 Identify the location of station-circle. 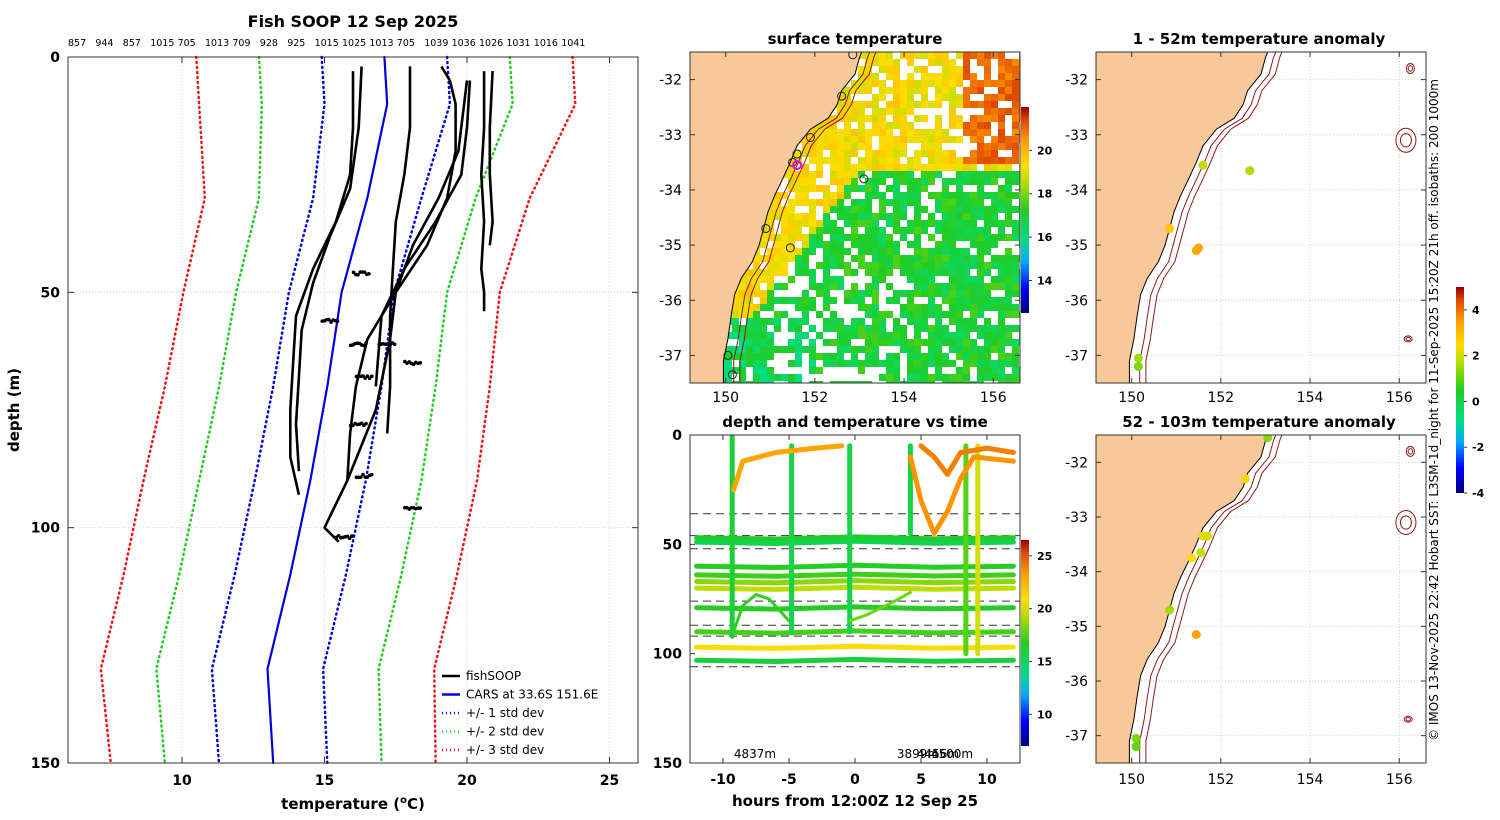
(766, 229).